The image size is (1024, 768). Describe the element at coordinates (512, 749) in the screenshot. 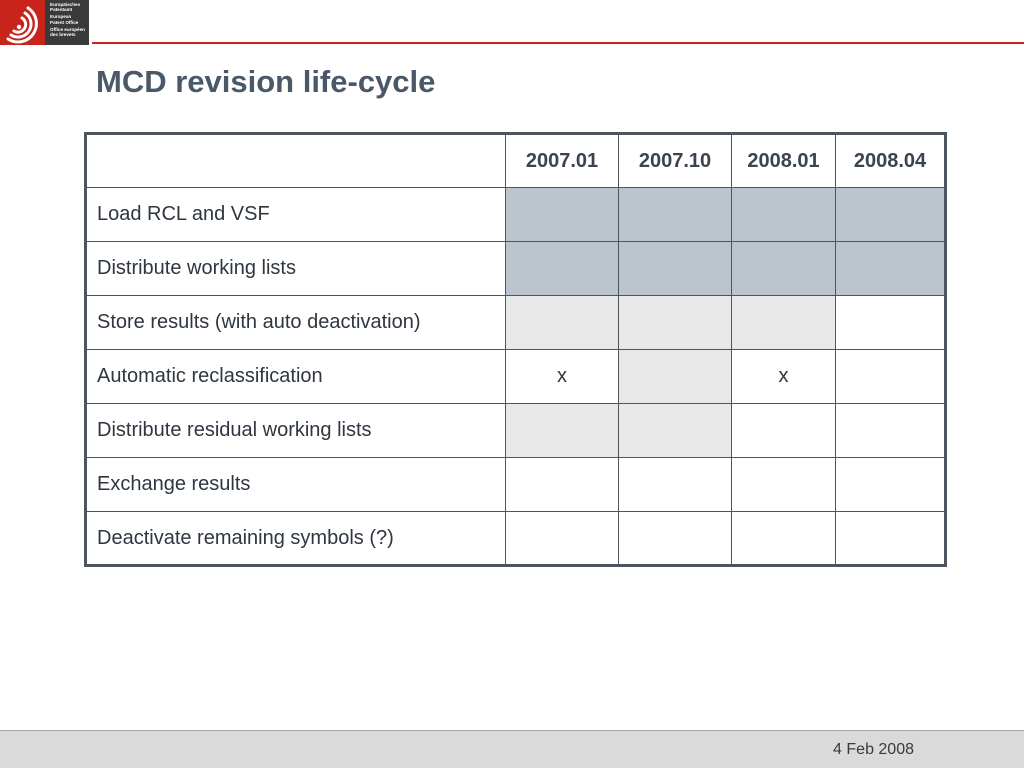

I see `footer-bar: 4 Feb 2008` at that location.